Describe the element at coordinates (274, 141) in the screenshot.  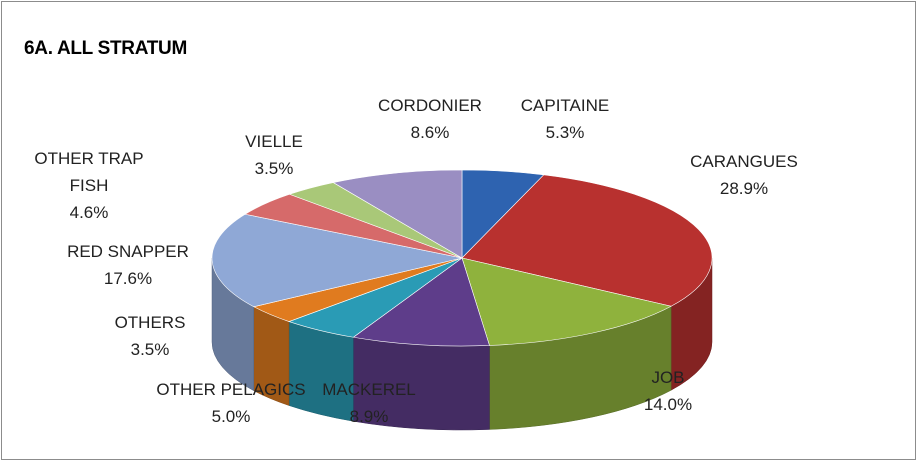
I see `category-label: VIELLE` at that location.